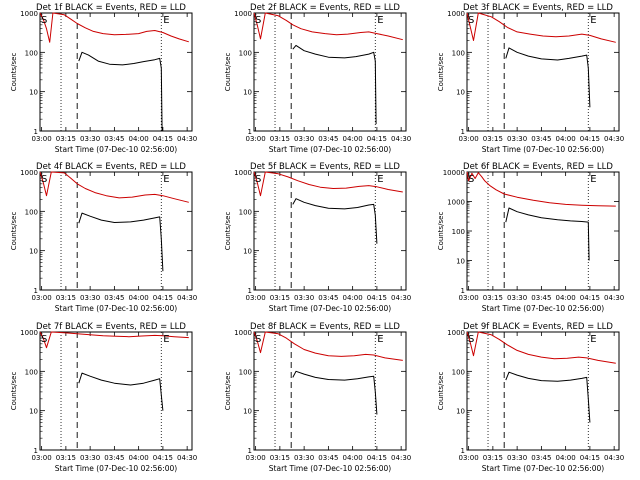 This screenshot has height=480, width=640. I want to click on panel-1-end-marker-label: E, so click(166, 20).